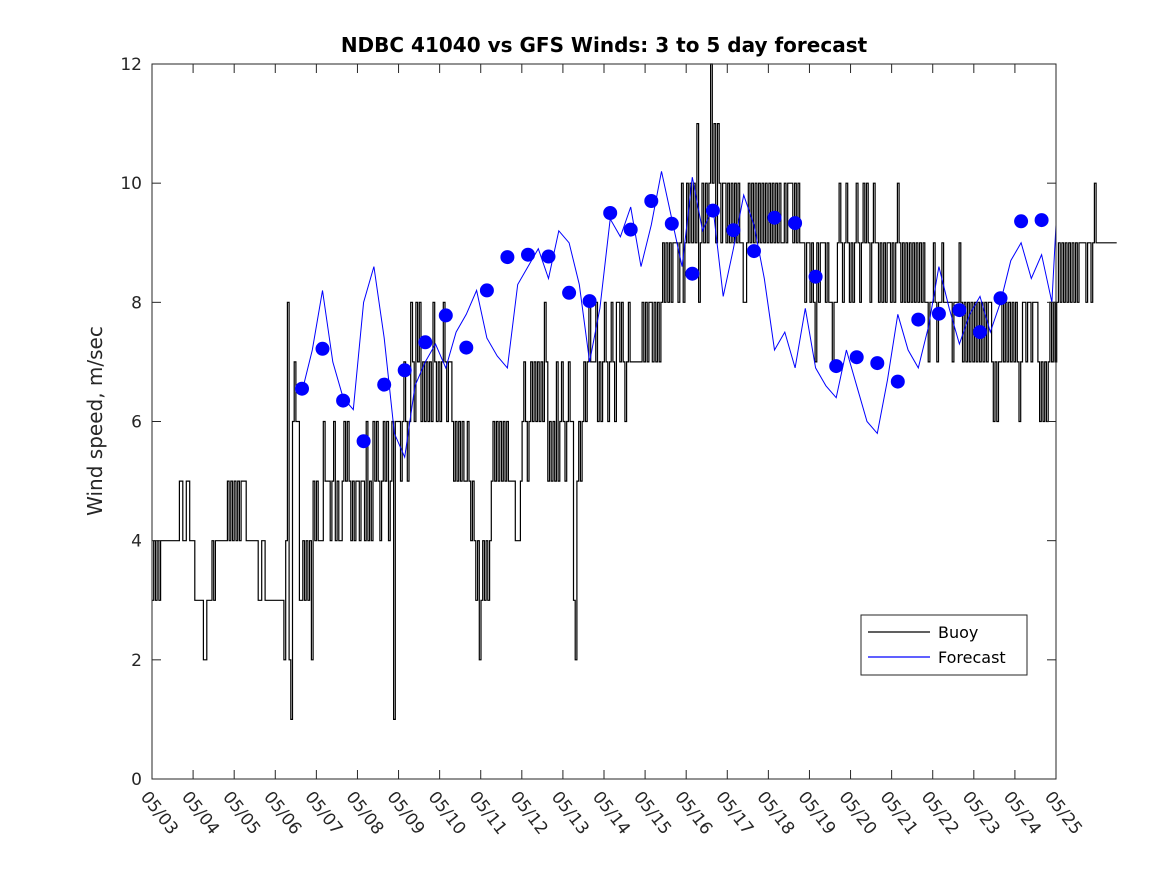 This screenshot has width=1167, height=875. I want to click on legend-label-buoy: Buoy, so click(958, 632).